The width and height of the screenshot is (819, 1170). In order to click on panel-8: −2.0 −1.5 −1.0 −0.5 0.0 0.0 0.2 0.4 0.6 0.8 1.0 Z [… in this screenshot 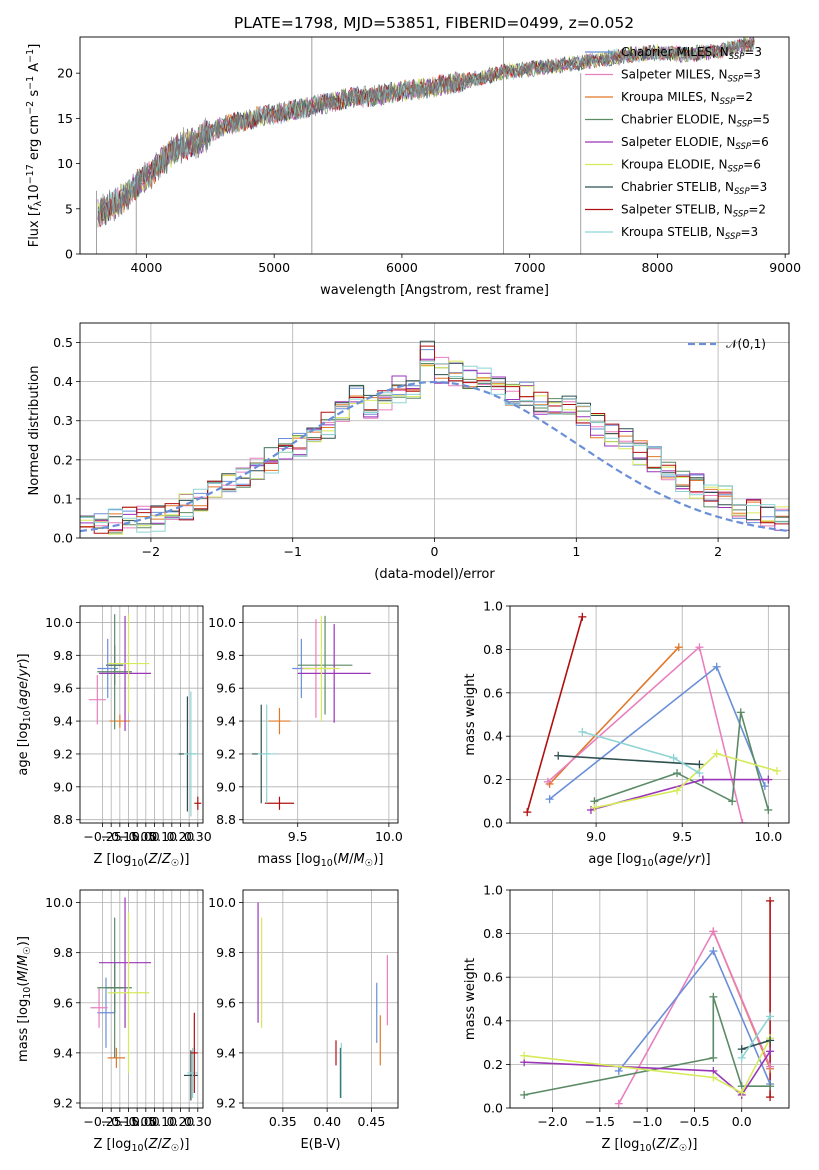, I will do `click(626, 1018)`.